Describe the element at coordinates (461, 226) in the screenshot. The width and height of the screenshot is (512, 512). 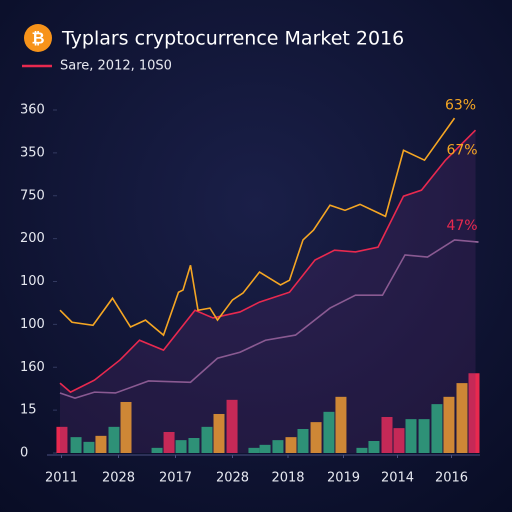
I see `annotation: 47%` at that location.